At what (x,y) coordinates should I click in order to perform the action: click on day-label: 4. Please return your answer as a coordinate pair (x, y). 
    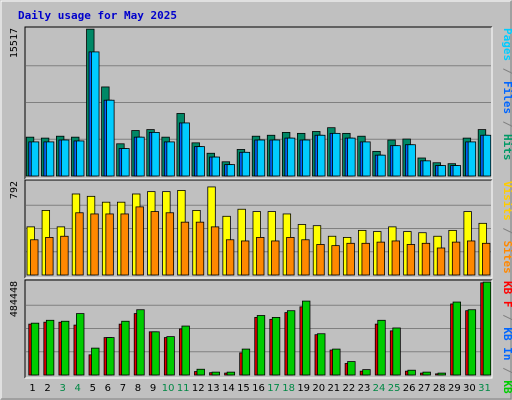
    Looking at the image, I should click on (78, 388).